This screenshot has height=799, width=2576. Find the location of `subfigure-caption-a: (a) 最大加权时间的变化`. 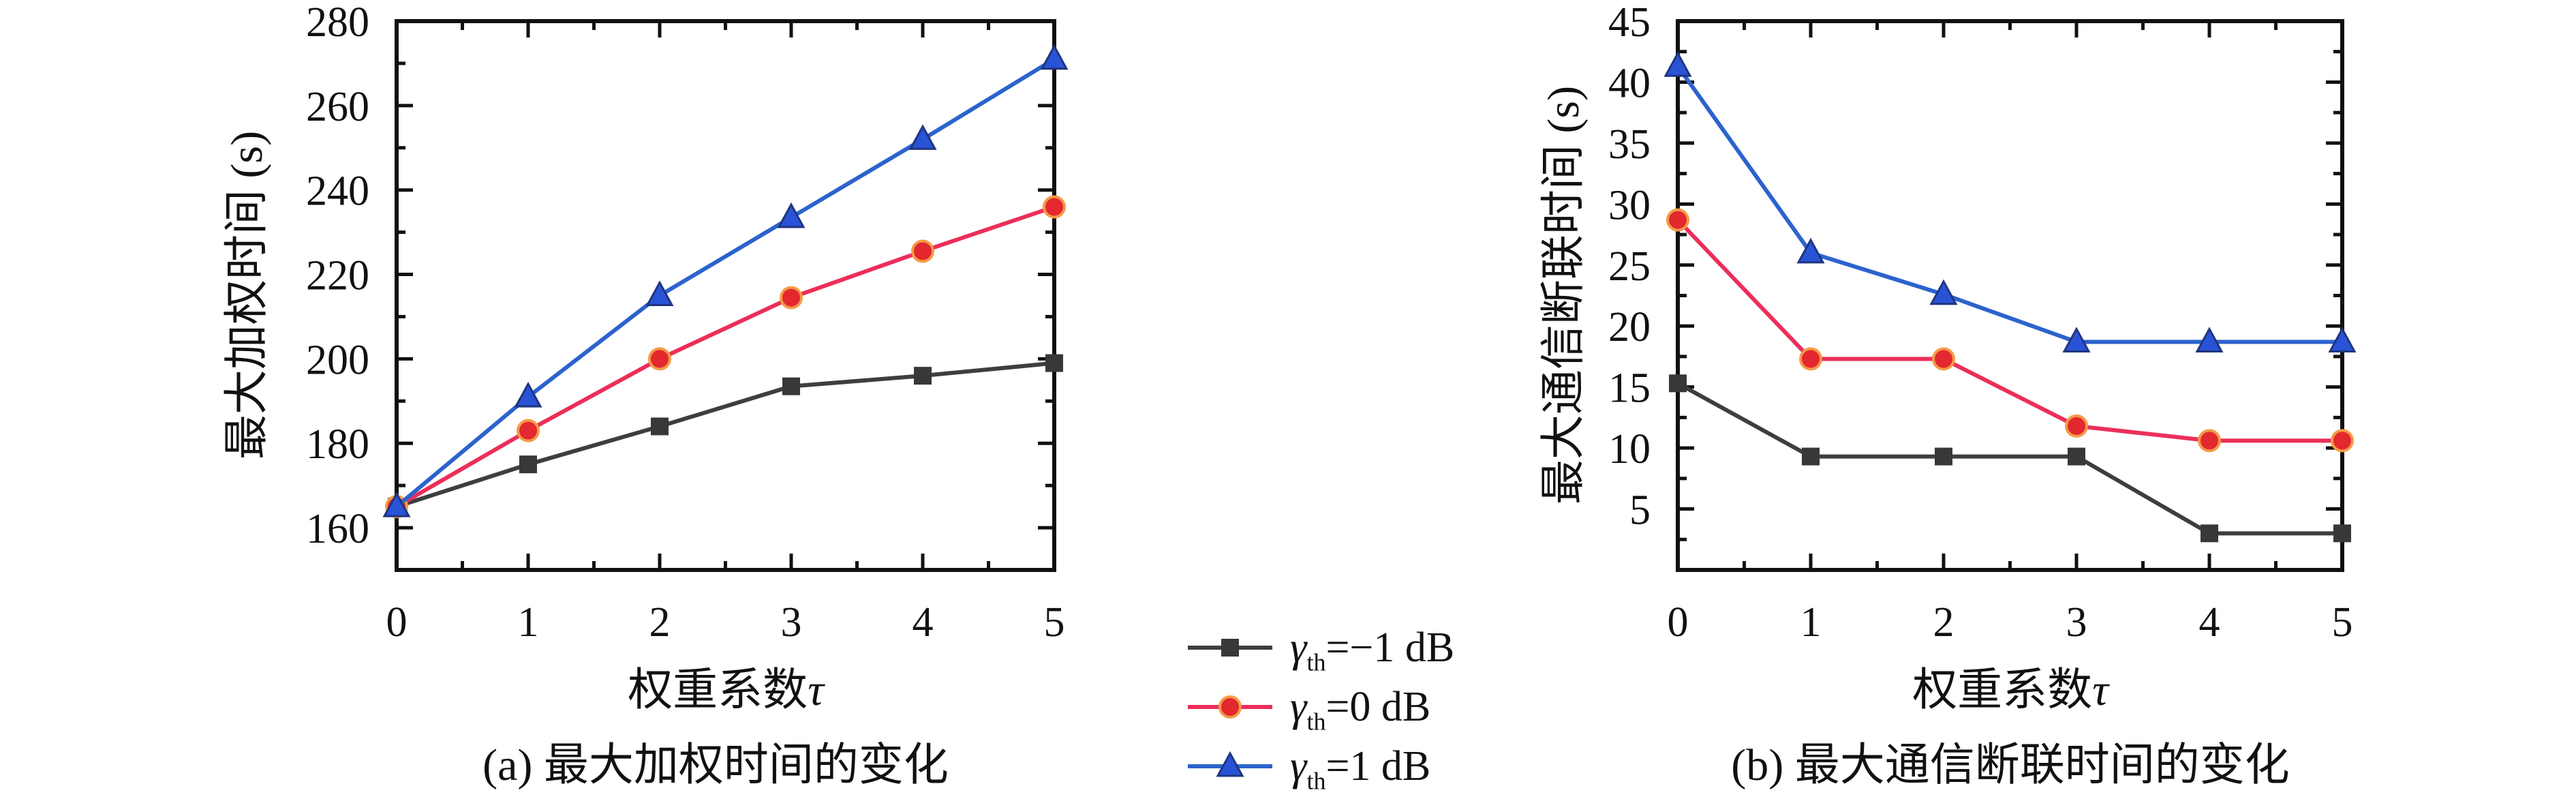

subfigure-caption-a: (a) 最大加权时间的变化 is located at coordinates (716, 765).